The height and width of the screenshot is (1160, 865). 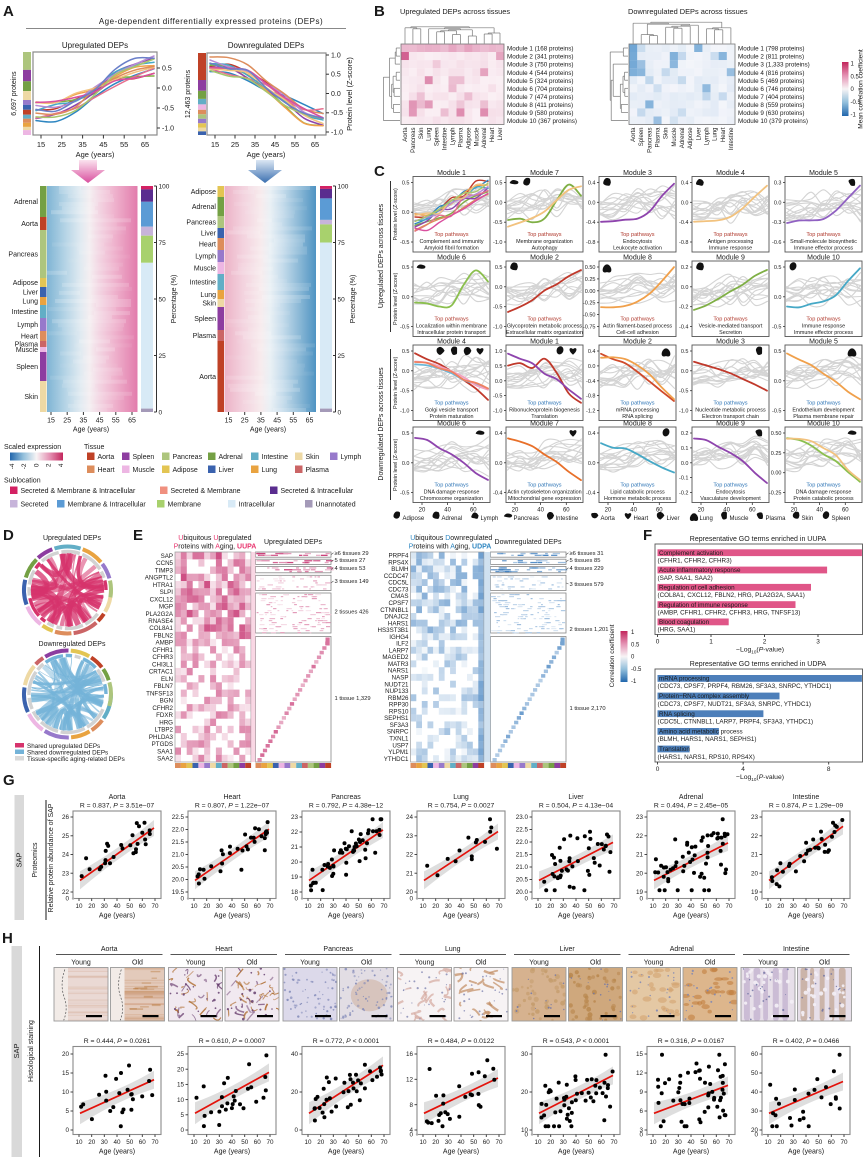 What do you see at coordinates (452, 519) in the screenshot?
I see `svg-text: Adrenal` at bounding box center [452, 519].